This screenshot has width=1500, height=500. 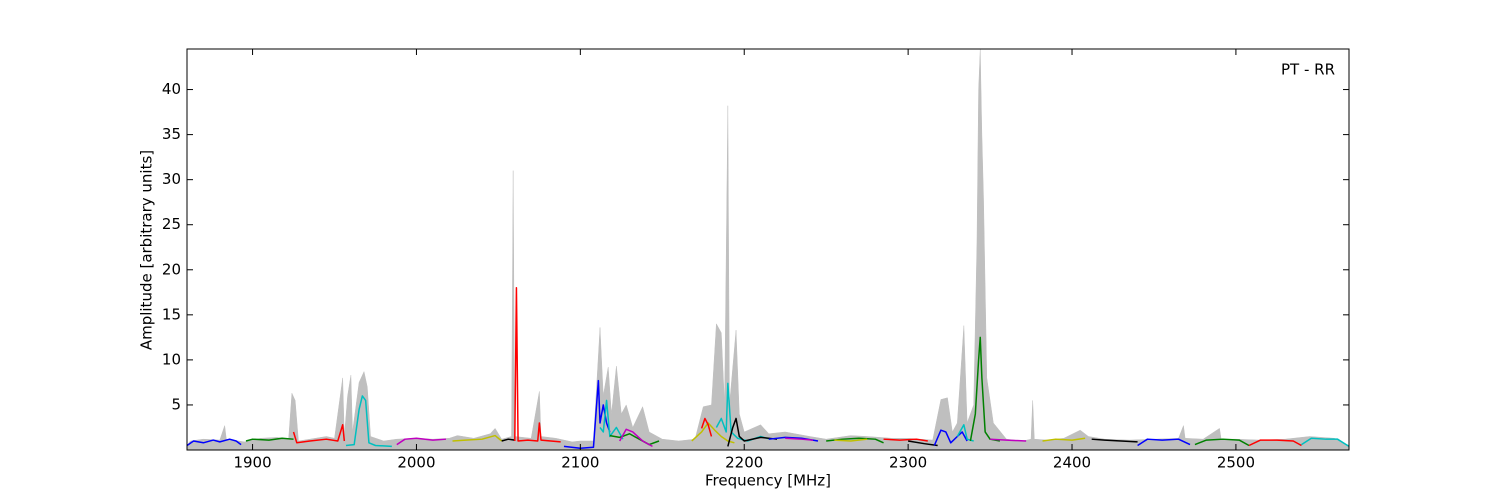 I want to click on y-tick-label: 15, so click(x=171, y=314).